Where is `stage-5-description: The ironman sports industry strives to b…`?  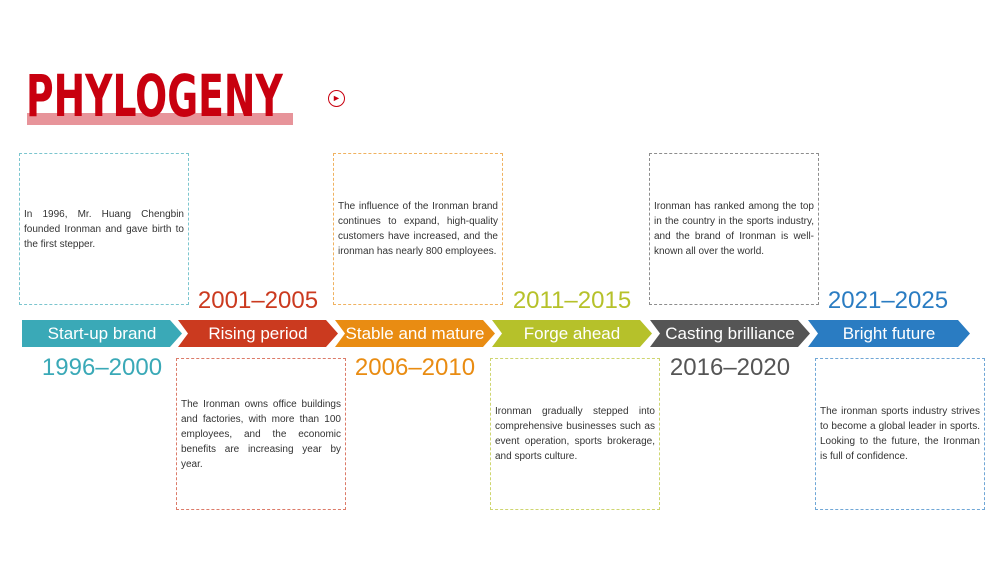 stage-5-description: The ironman sports industry strives to b… is located at coordinates (900, 434).